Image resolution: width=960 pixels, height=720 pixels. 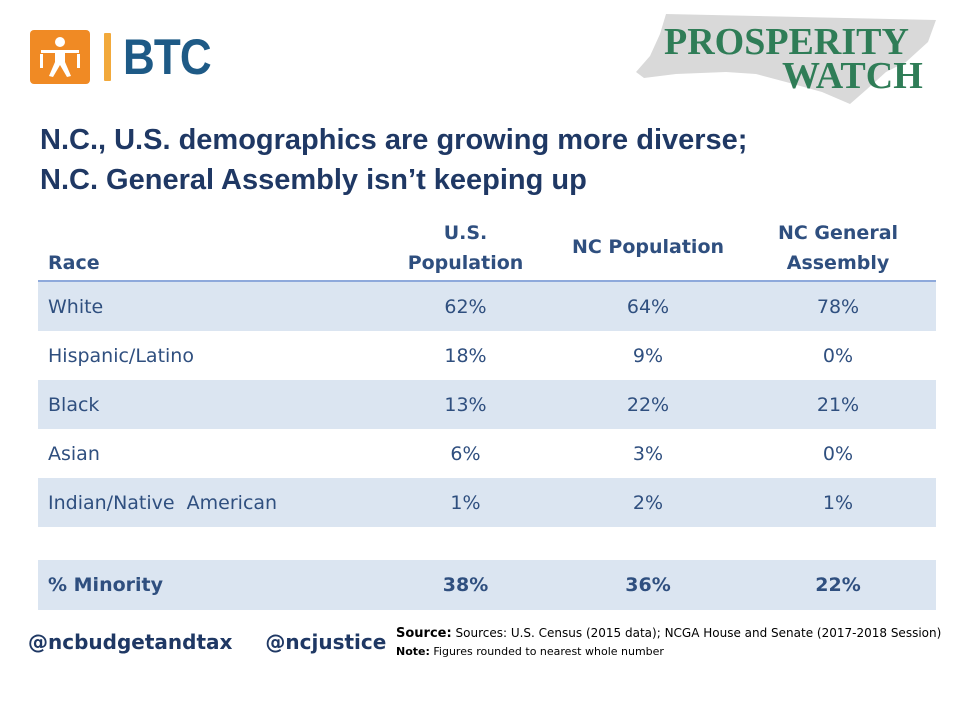 What do you see at coordinates (838, 233) in the screenshot?
I see `header-ga-line1: NC General` at bounding box center [838, 233].